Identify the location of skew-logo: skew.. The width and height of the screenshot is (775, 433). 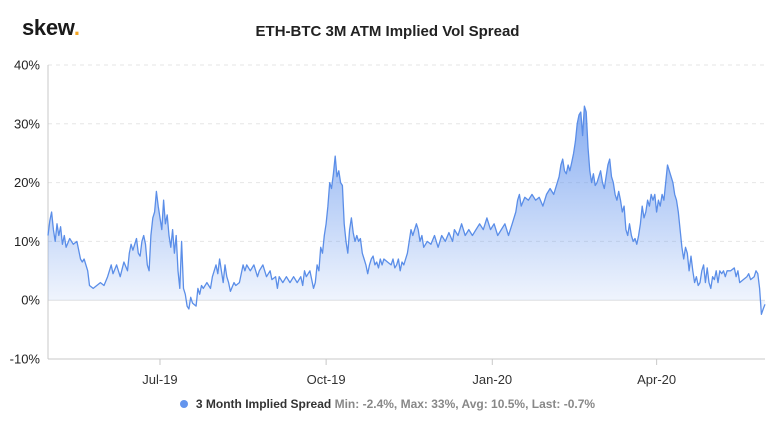
(51, 28).